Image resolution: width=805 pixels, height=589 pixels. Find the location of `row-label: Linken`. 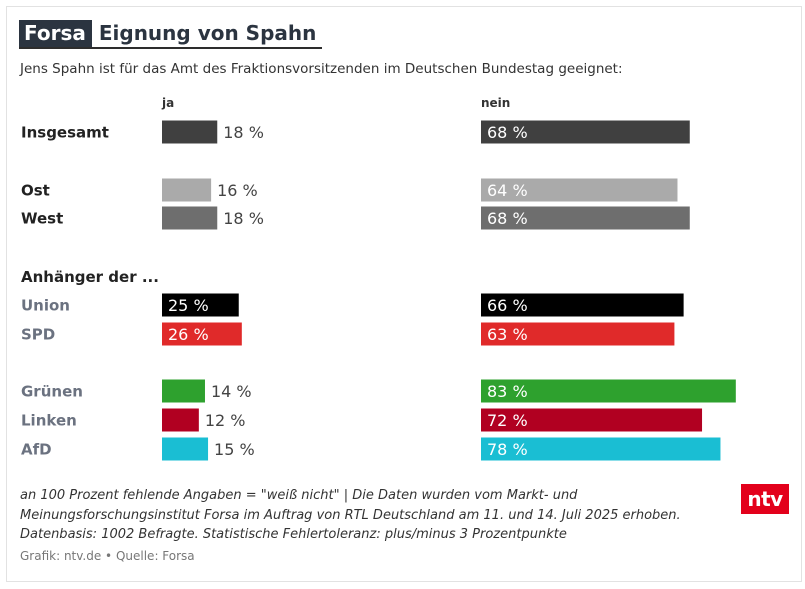

row-label: Linken is located at coordinates (49, 421).